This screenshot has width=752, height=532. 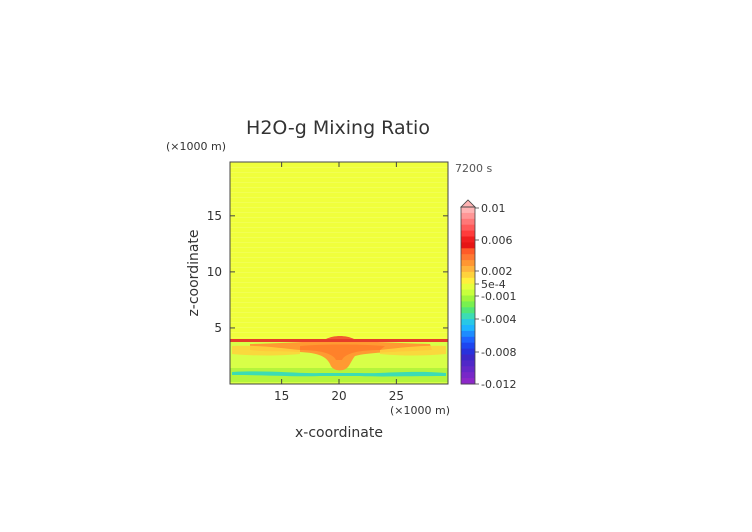 What do you see at coordinates (498, 319) in the screenshot?
I see `colorbar-label: -0.004` at bounding box center [498, 319].